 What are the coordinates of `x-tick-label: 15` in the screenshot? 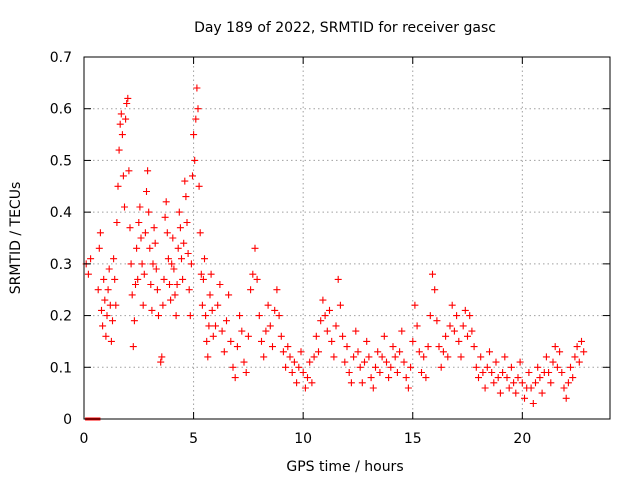 It's located at (413, 439).